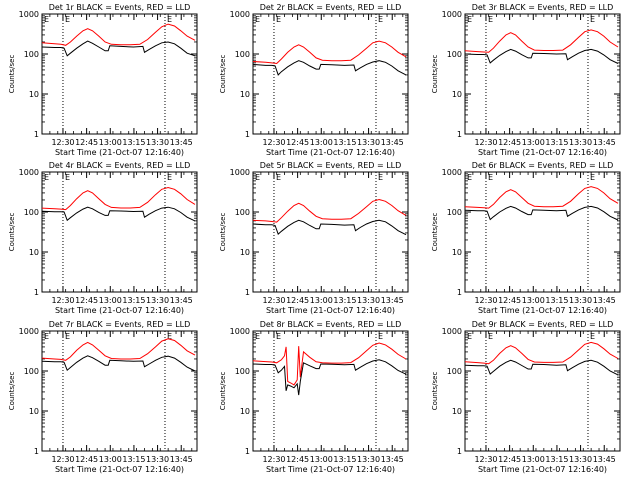 This screenshot has width=640, height=480. Describe the element at coordinates (331, 7) in the screenshot. I see `chart-title: Det 2r BLACK = Events, RED = LLD` at that location.